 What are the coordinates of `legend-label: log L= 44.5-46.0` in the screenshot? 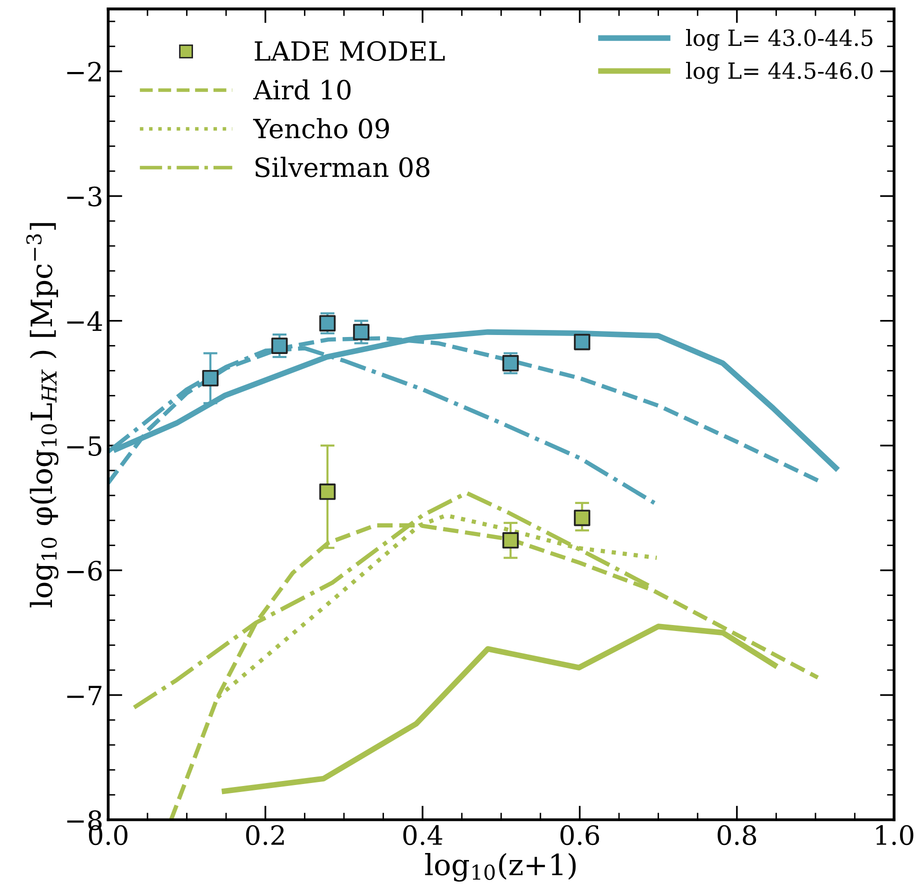 It's located at (779, 73).